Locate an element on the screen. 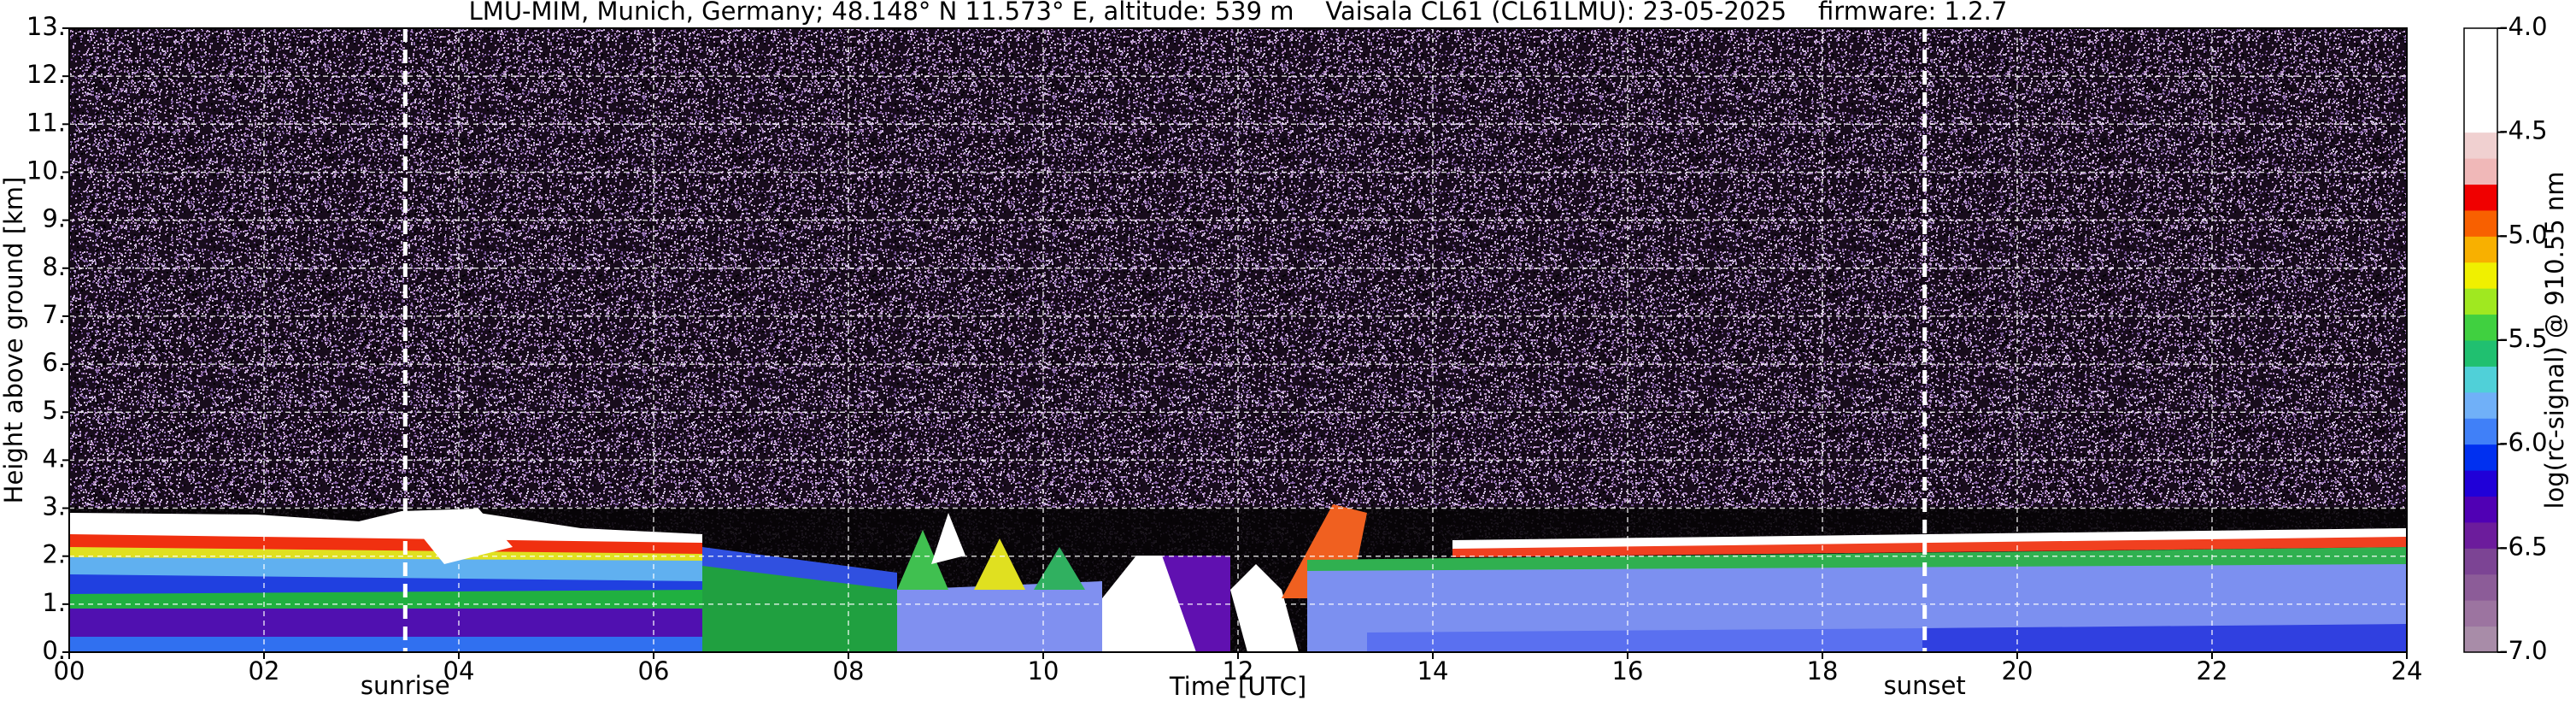  y-tick-label: 11. is located at coordinates (46, 122).